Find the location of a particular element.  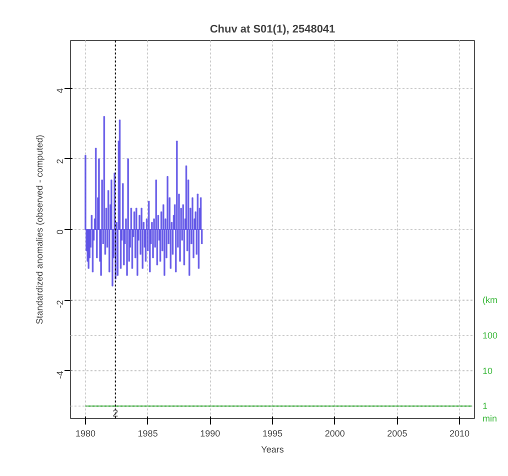

x-tick-label: 1985 is located at coordinates (148, 433).